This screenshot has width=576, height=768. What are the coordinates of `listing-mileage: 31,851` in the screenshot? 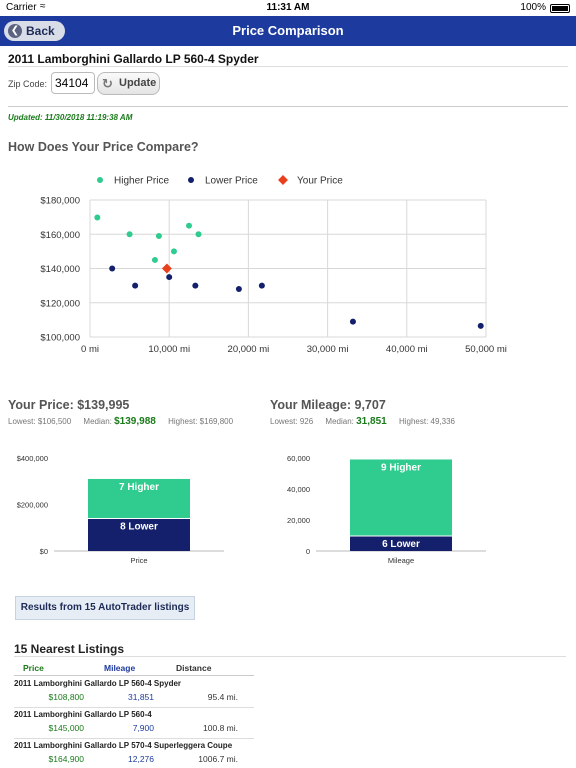 It's located at (141, 697).